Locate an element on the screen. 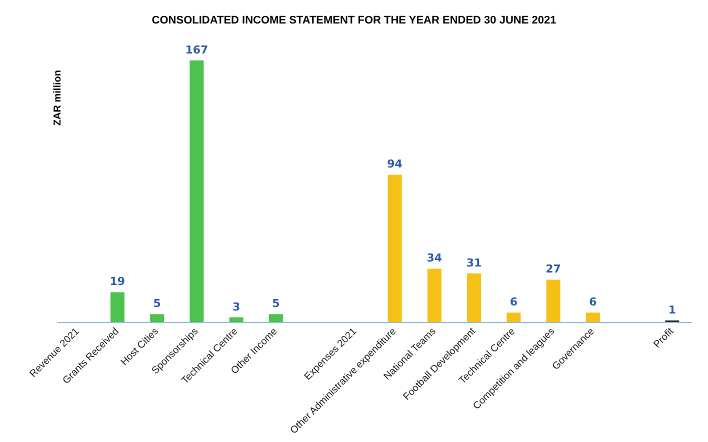 The image size is (708, 442). data-label: 94 is located at coordinates (395, 164).